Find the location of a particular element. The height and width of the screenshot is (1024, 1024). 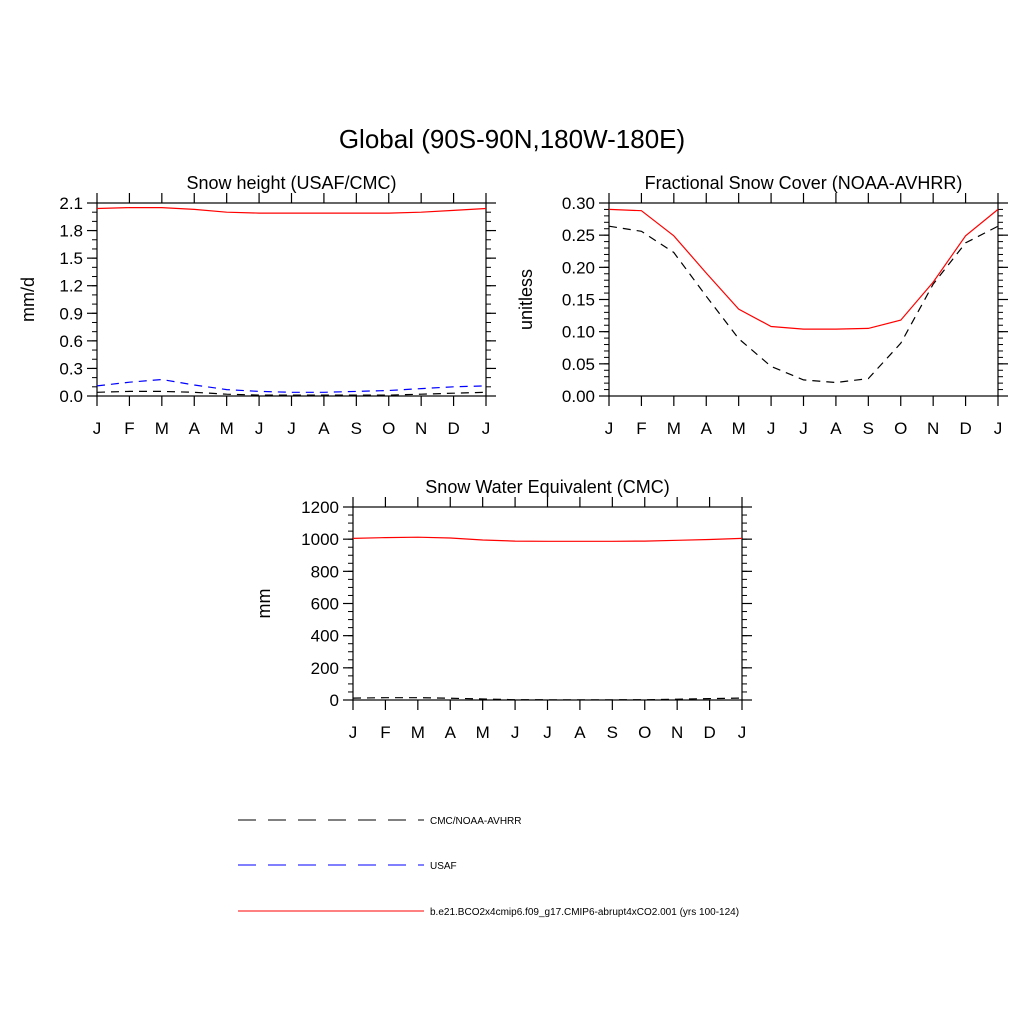

legend-label-0: CMC/NOAA-AVHRR is located at coordinates (475, 821).